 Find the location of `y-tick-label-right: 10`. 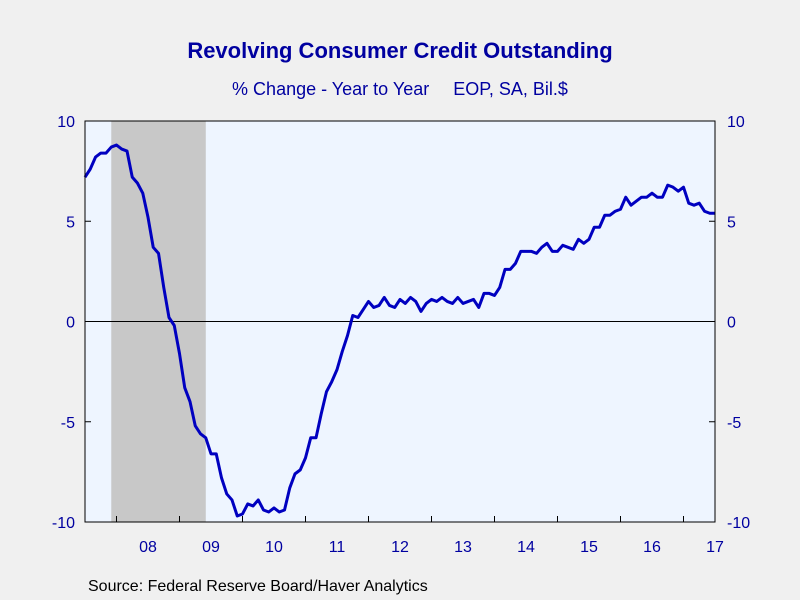

y-tick-label-right: 10 is located at coordinates (736, 122).